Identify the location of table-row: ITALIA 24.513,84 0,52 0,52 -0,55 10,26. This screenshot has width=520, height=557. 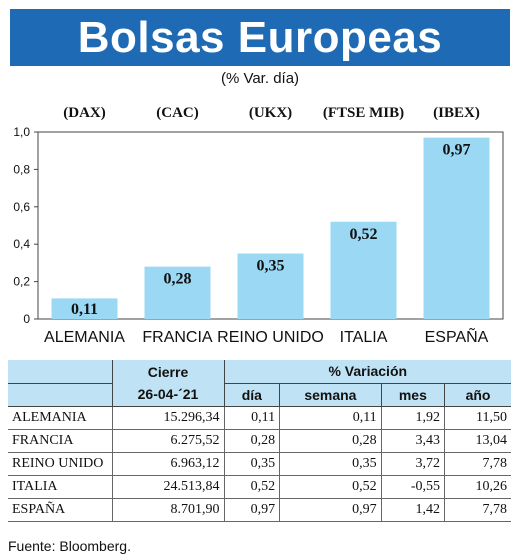
(259, 487).